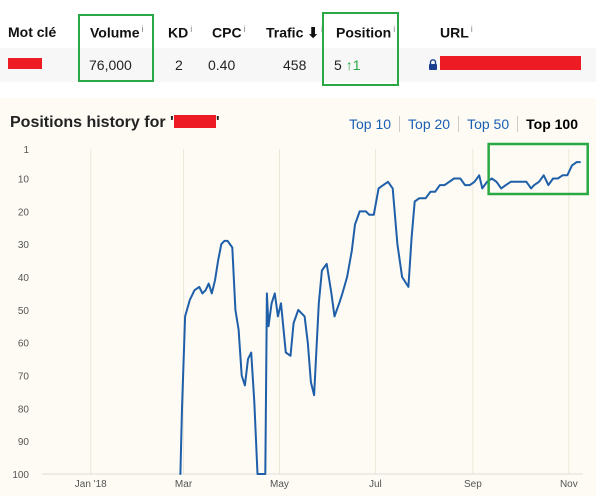 This screenshot has height=496, width=596. What do you see at coordinates (24, 442) in the screenshot?
I see `y-tick-label: 90` at bounding box center [24, 442].